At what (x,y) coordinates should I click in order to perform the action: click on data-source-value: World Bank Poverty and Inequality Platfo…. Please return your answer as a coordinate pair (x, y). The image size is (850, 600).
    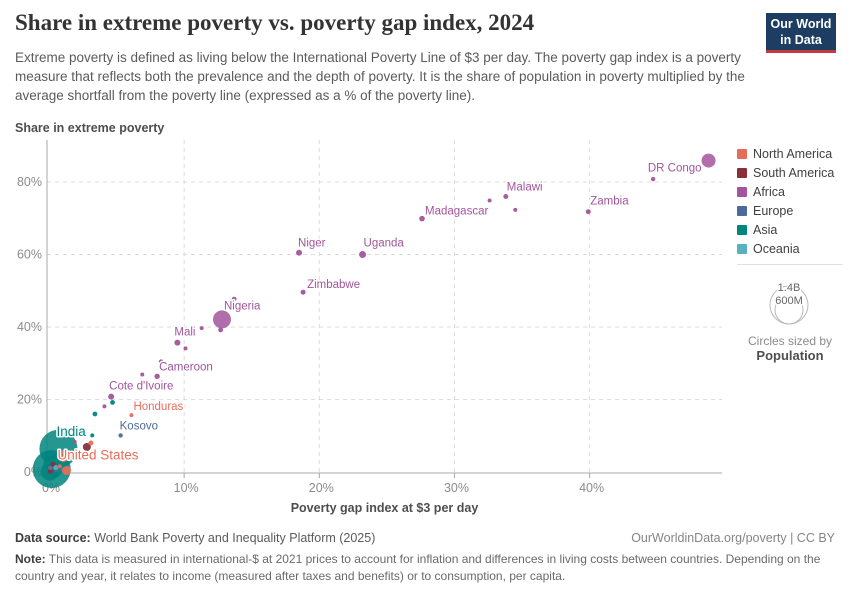
    Looking at the image, I should click on (235, 538).